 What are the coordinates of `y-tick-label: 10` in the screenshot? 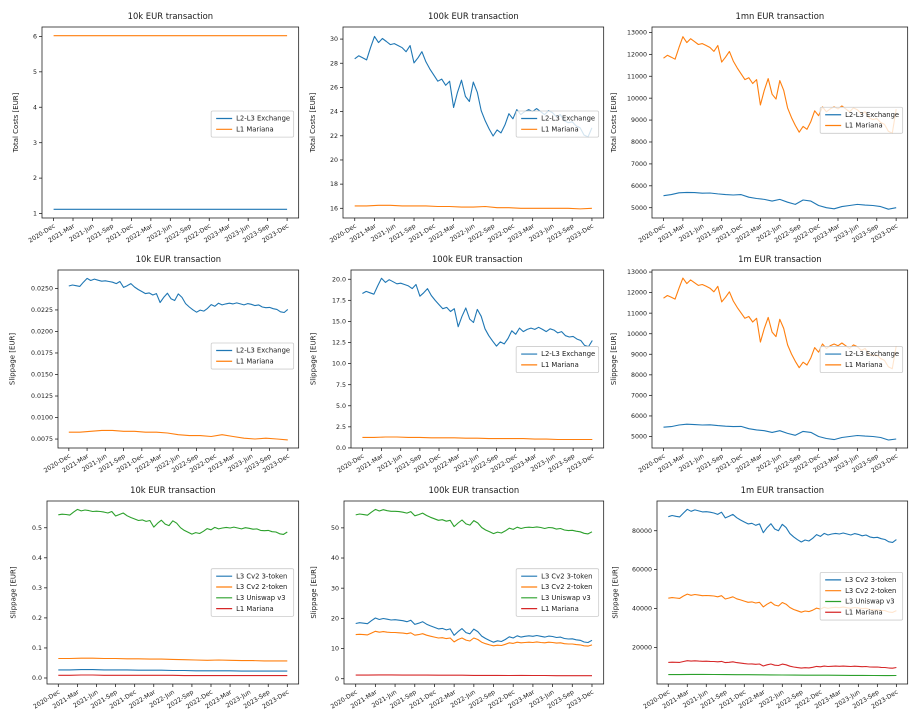 It's located at (335, 649).